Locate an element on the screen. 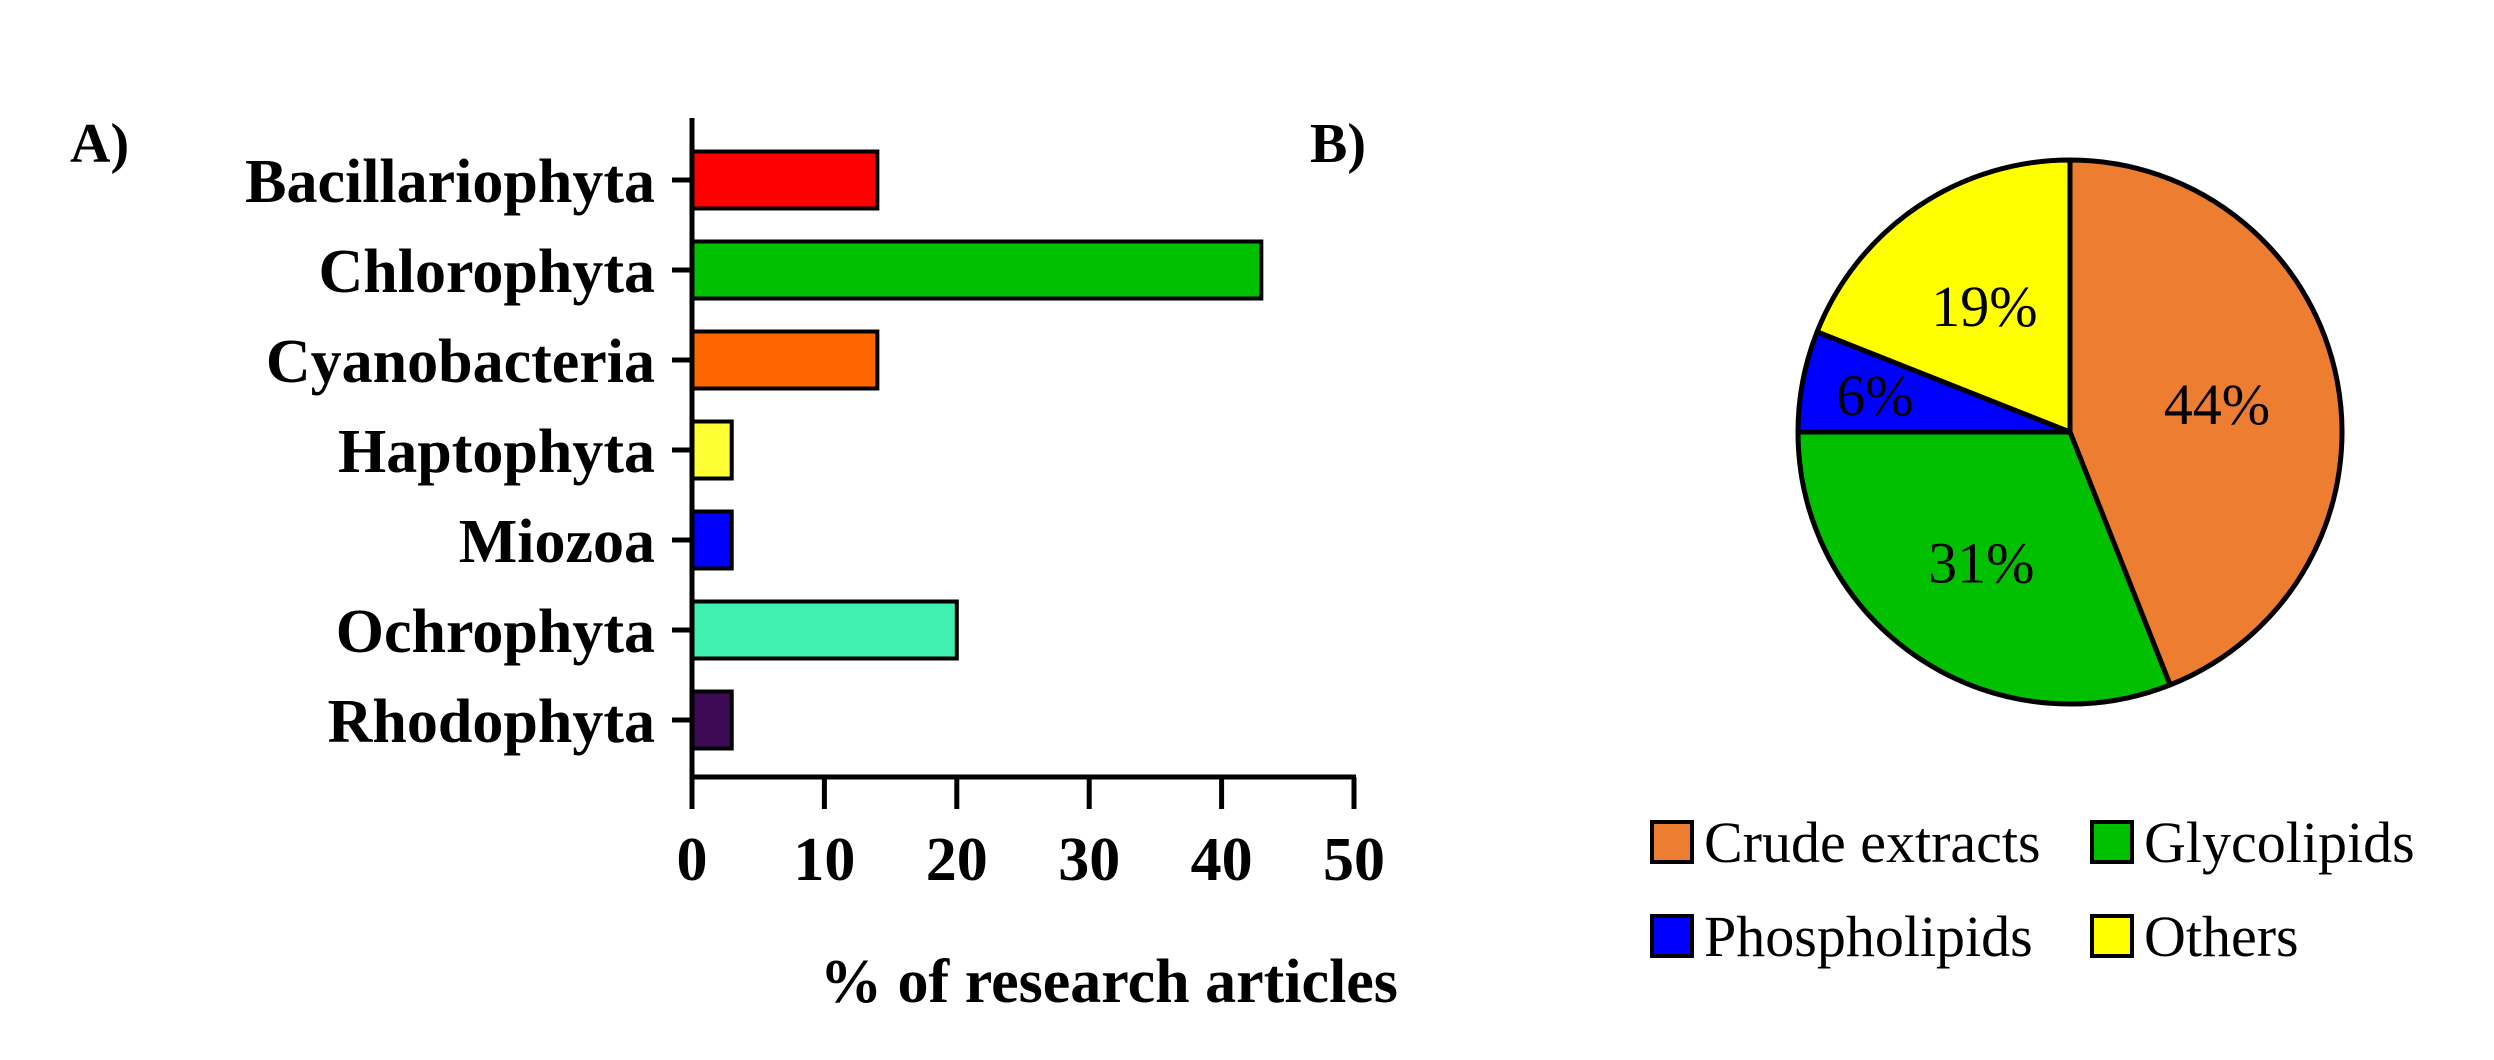 Image resolution: width=2494 pixels, height=1060 pixels. legend-label: Crude extracts is located at coordinates (1872, 842).